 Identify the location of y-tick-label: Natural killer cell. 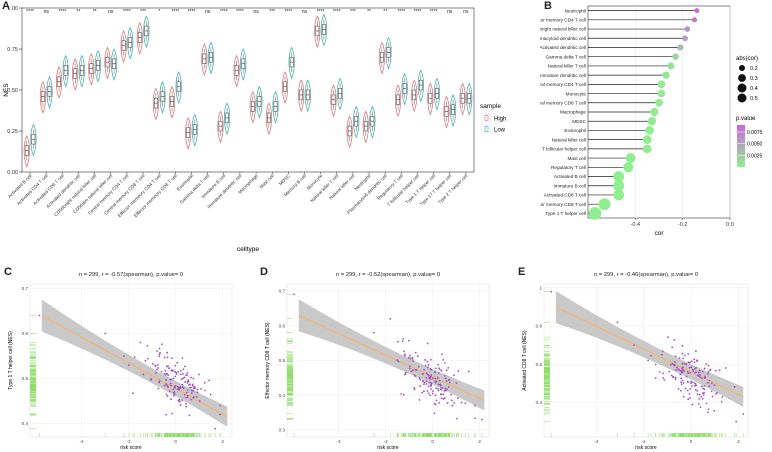
(569, 139).